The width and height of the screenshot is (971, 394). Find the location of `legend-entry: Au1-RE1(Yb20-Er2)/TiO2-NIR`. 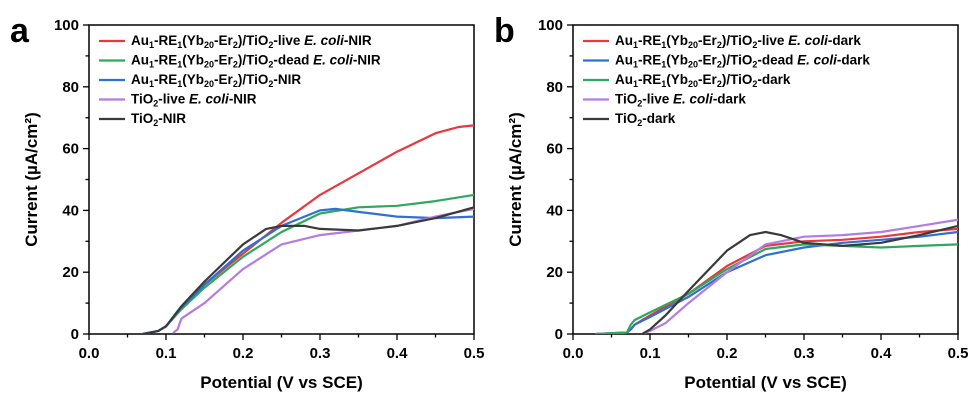

legend-entry: Au1-RE1(Yb20-Er2)/TiO2-NIR is located at coordinates (216, 80).